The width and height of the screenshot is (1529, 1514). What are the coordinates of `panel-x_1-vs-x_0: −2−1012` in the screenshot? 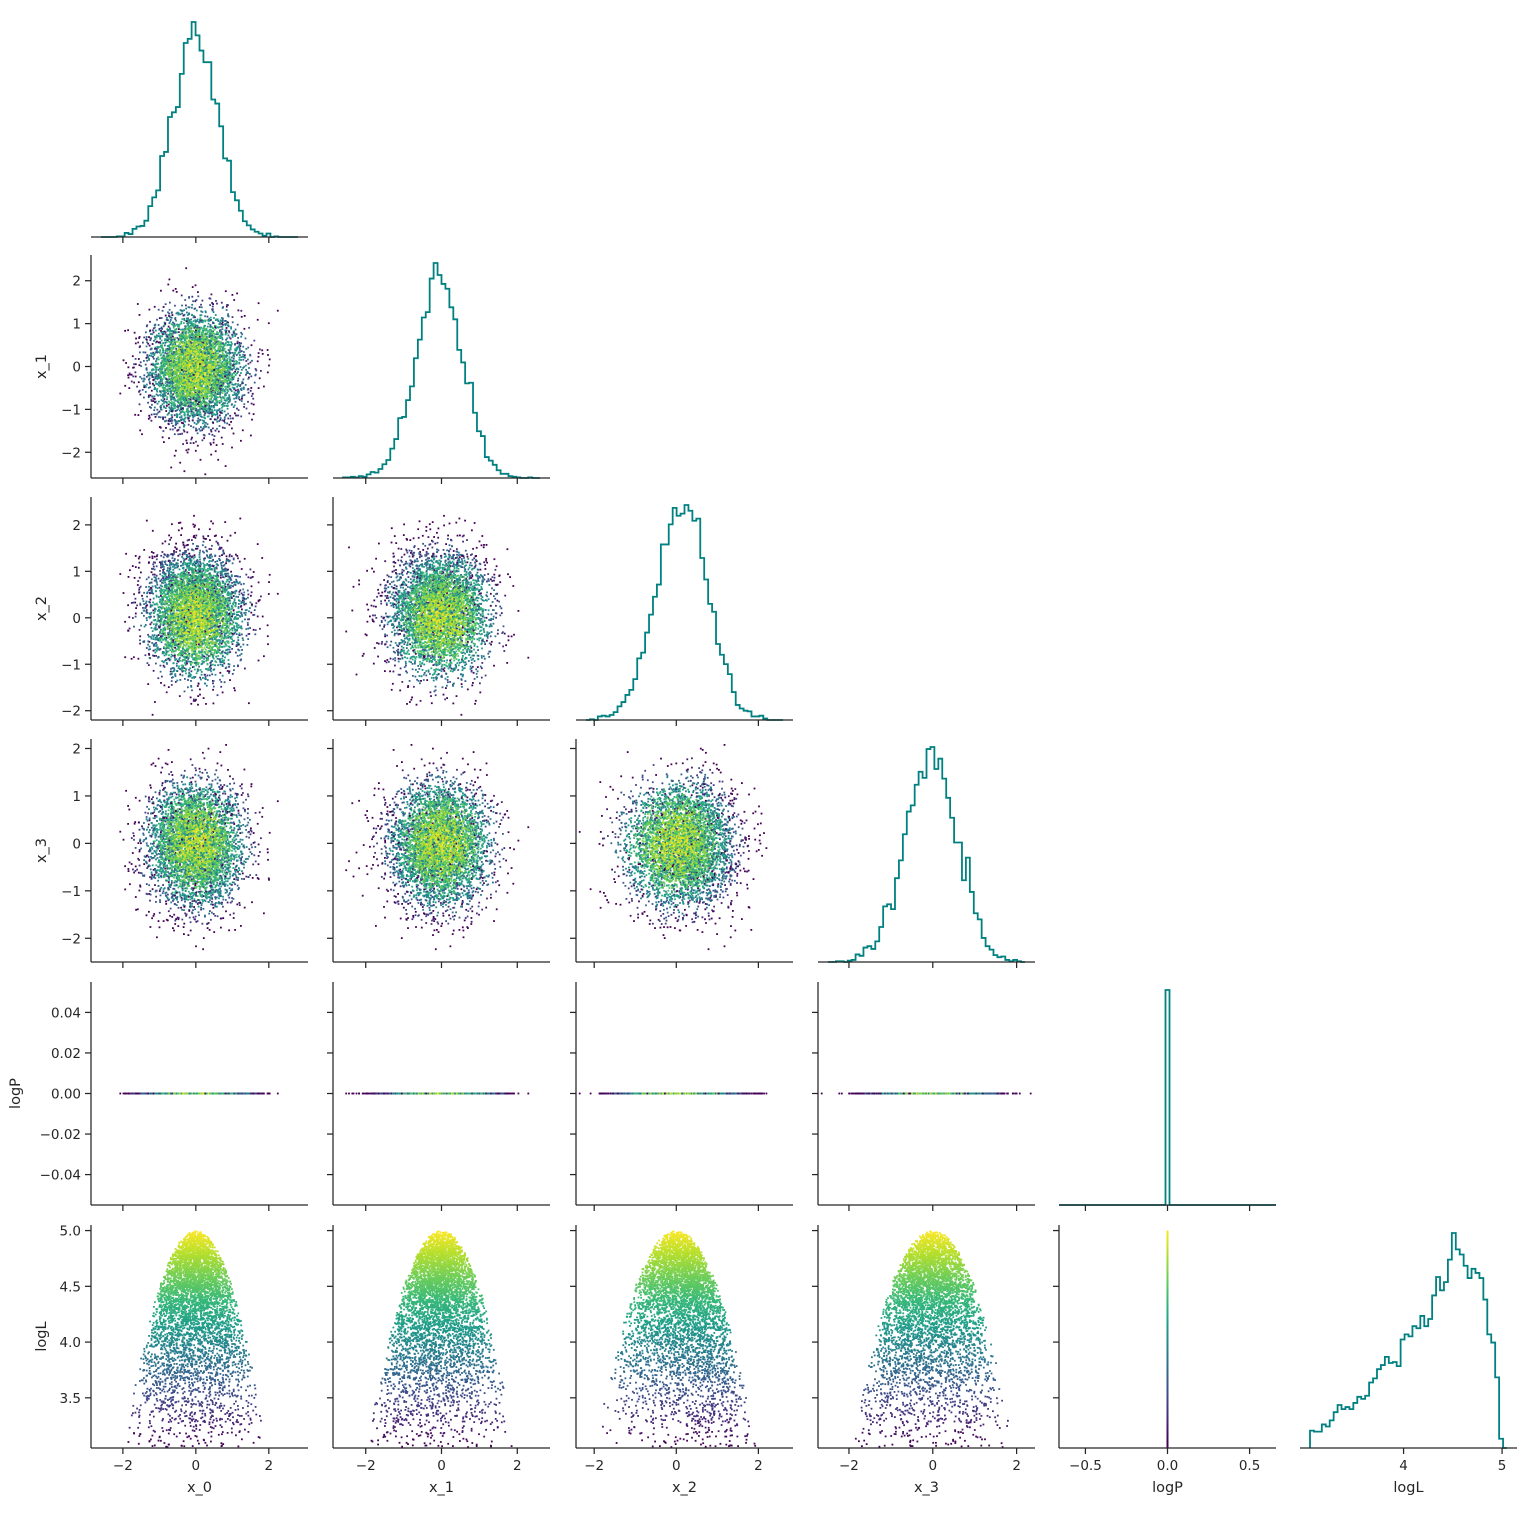 It's located at (184, 369).